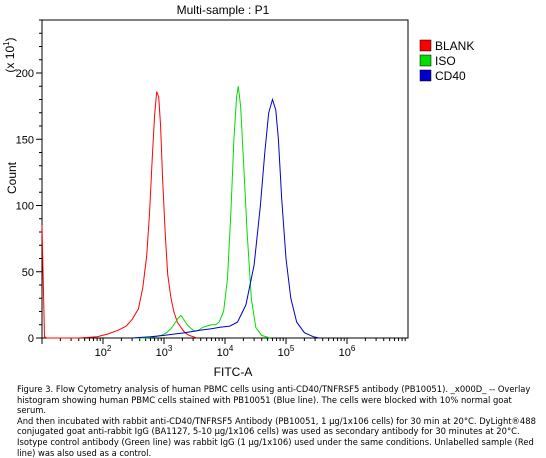 This screenshot has height=458, width=546. Describe the element at coordinates (450, 76) in the screenshot. I see `legend-label-cd40: CD40` at that location.